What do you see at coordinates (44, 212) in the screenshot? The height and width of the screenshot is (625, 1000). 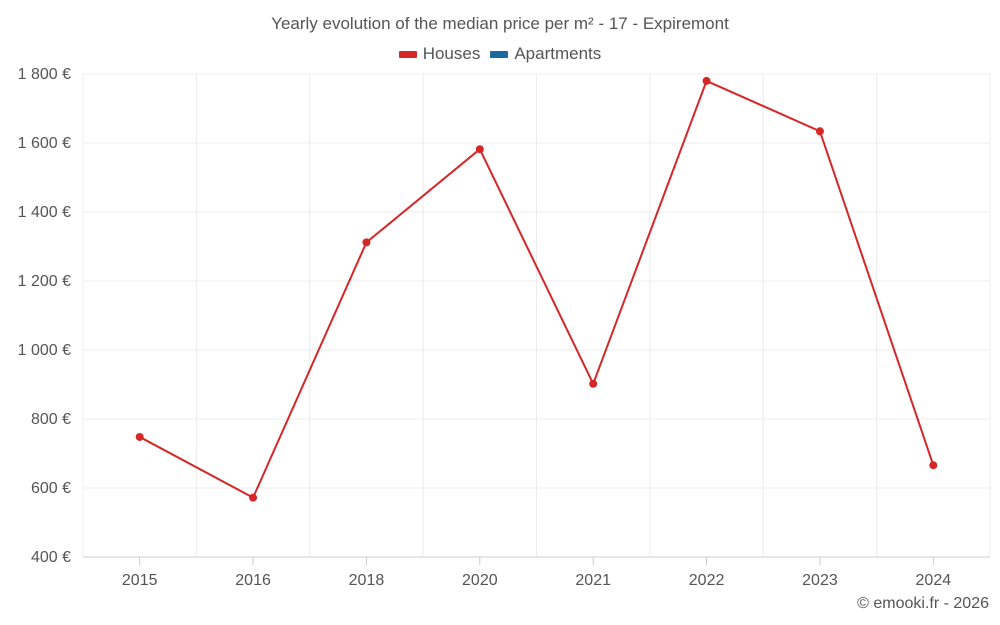 I see `y-tick-label: 1 400 €` at bounding box center [44, 212].